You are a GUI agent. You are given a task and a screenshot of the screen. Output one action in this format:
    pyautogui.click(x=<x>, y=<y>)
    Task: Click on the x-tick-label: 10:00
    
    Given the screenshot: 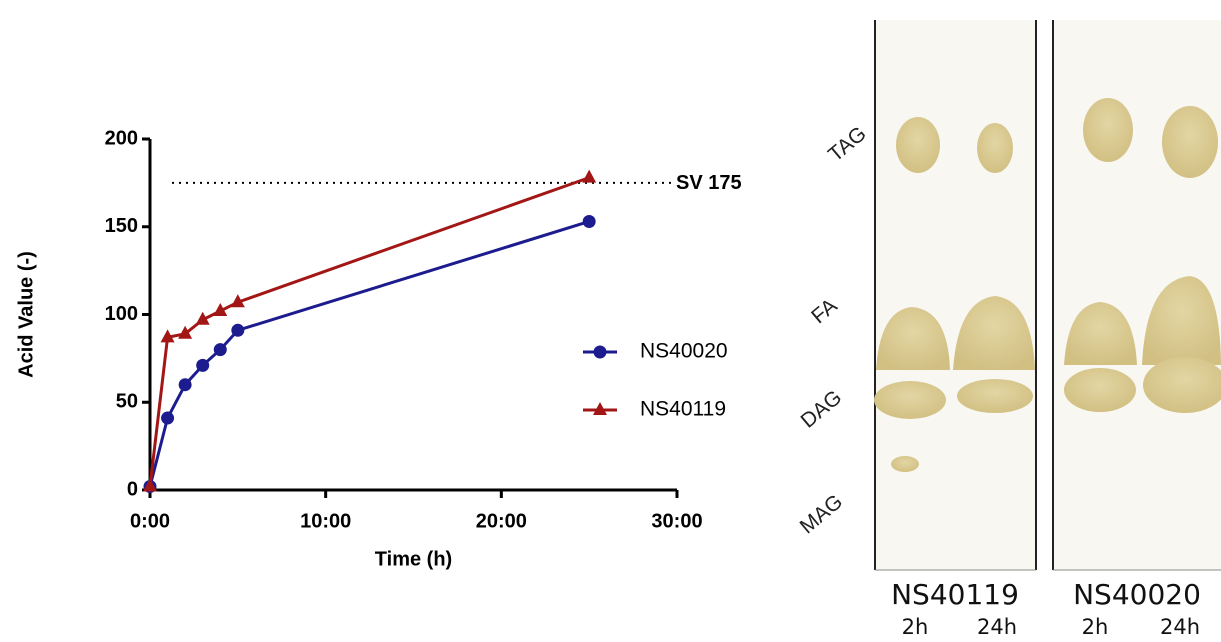 What is the action you would take?
    pyautogui.click(x=325, y=521)
    